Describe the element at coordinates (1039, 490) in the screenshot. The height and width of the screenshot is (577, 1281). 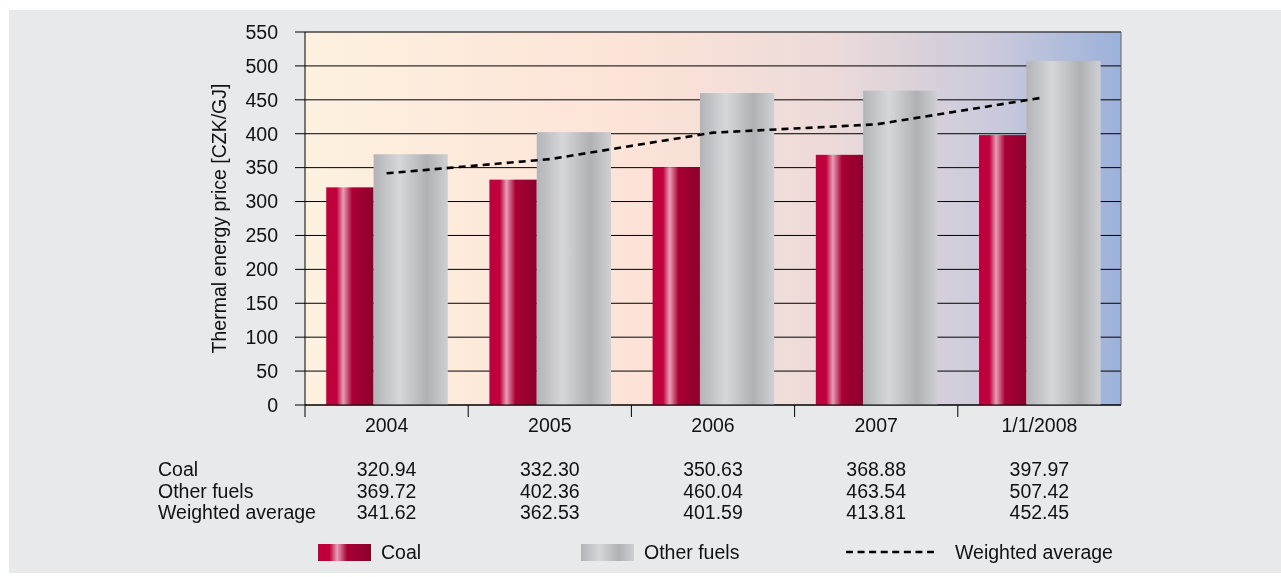
I see `data-label: 507.42` at that location.